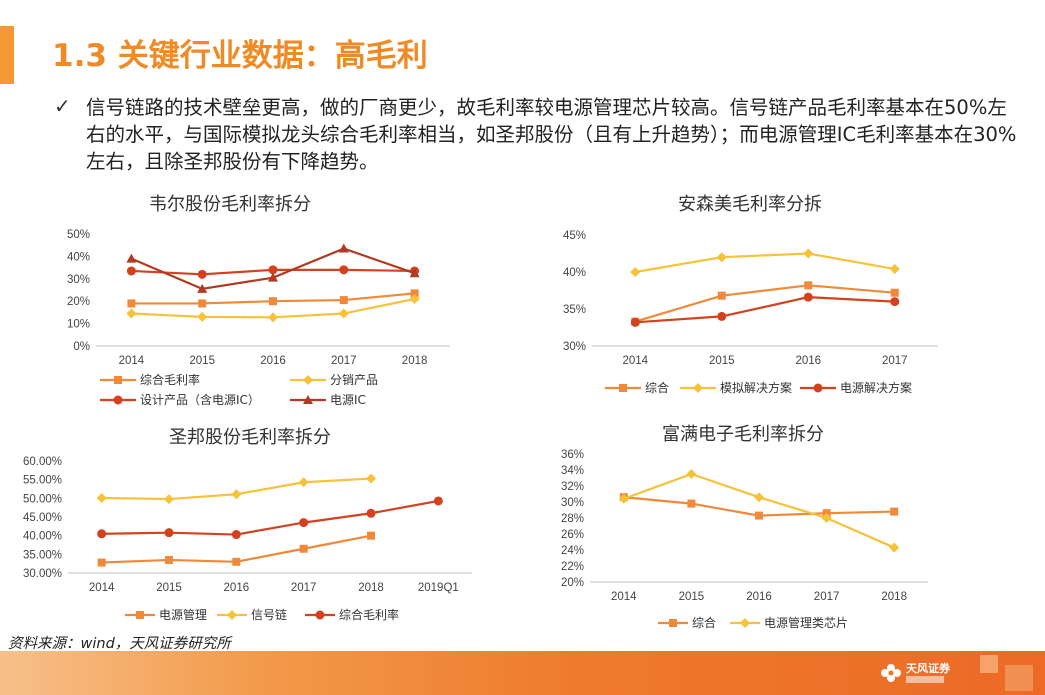 Image resolution: width=1045 pixels, height=695 pixels. I want to click on page-title: 1.3 关键行业数据：高毛利, so click(240, 56).